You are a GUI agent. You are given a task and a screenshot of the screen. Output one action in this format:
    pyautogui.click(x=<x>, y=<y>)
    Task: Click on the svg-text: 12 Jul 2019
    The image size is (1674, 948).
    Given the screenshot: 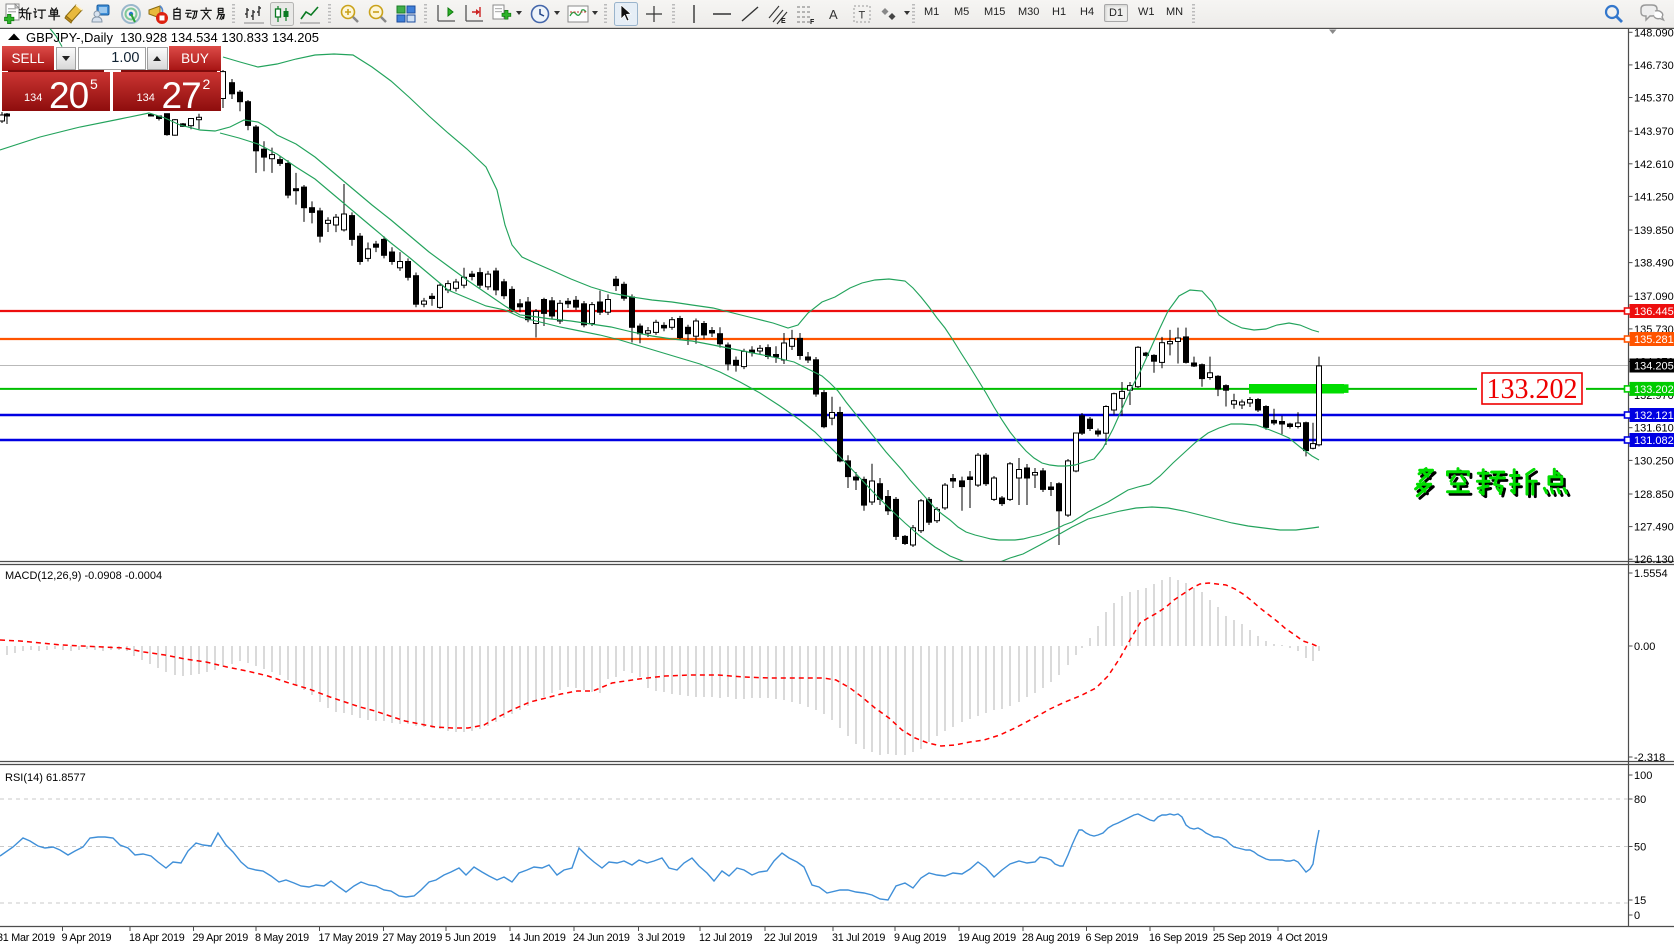 What is the action you would take?
    pyautogui.click(x=725, y=938)
    